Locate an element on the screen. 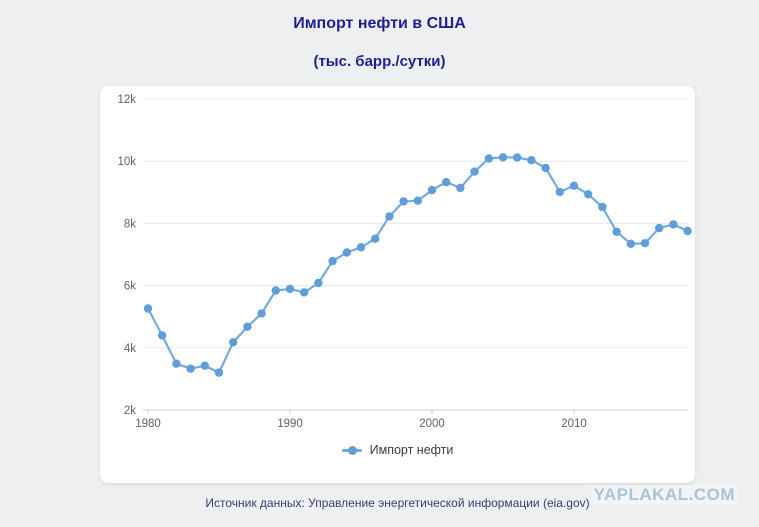  legend-item: Импорт нефти is located at coordinates (397, 450).